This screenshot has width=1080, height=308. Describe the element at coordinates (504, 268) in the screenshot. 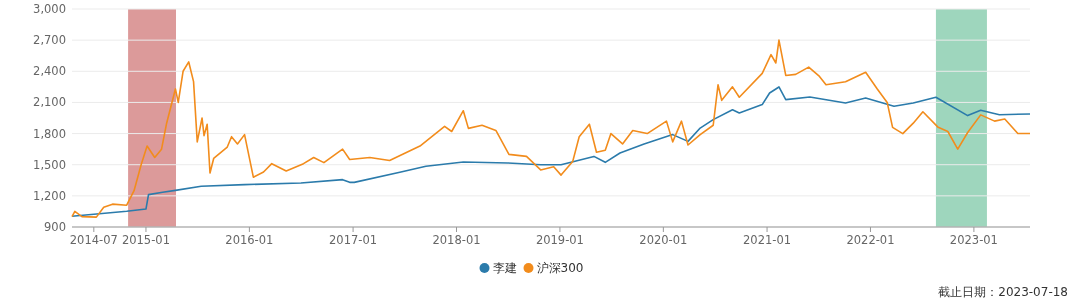

I see `legend-label: 李建` at that location.